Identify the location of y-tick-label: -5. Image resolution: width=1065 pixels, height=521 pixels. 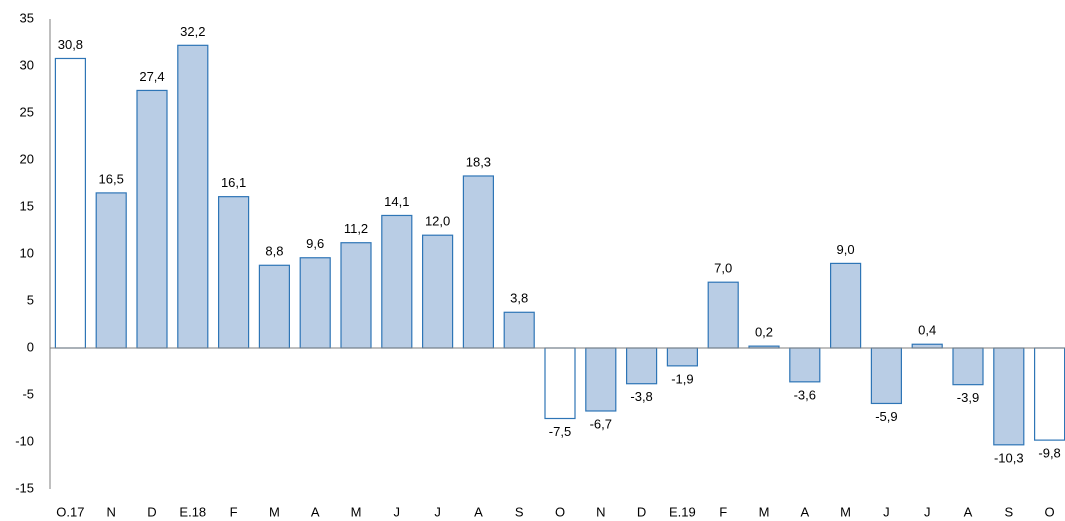
(28, 393).